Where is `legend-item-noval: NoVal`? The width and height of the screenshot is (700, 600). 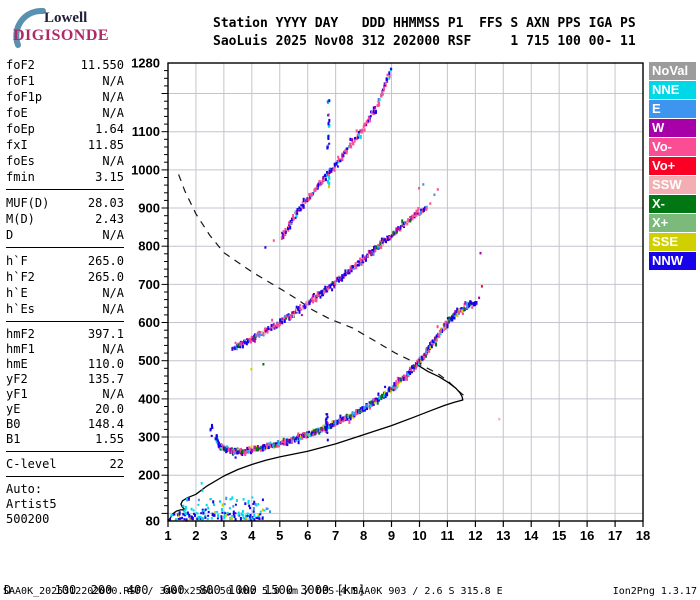 legend-item-noval: NoVal is located at coordinates (672, 71).